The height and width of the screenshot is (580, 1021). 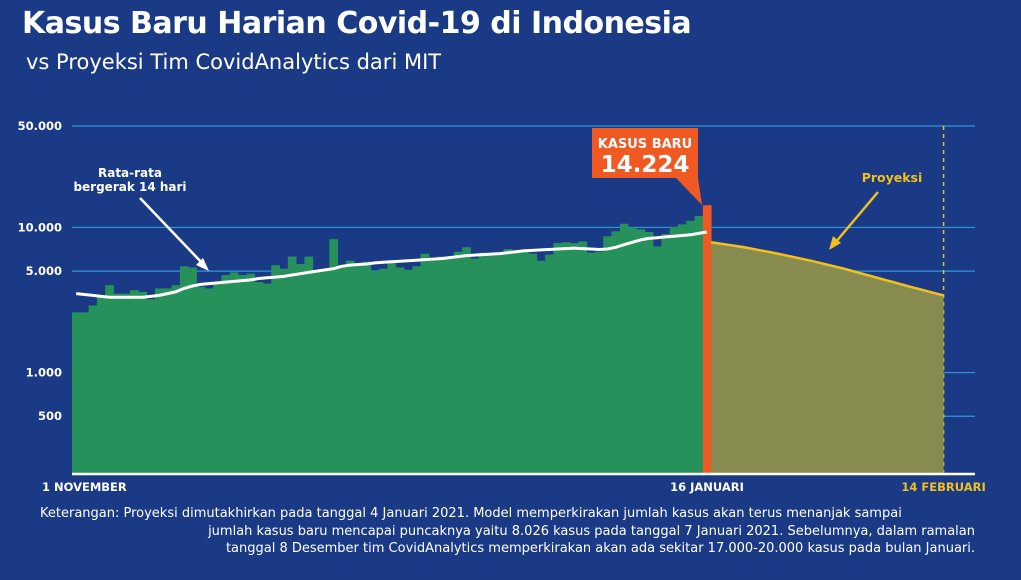 I want to click on x-tick-label: 1 NOVEMBER, so click(x=84, y=487).